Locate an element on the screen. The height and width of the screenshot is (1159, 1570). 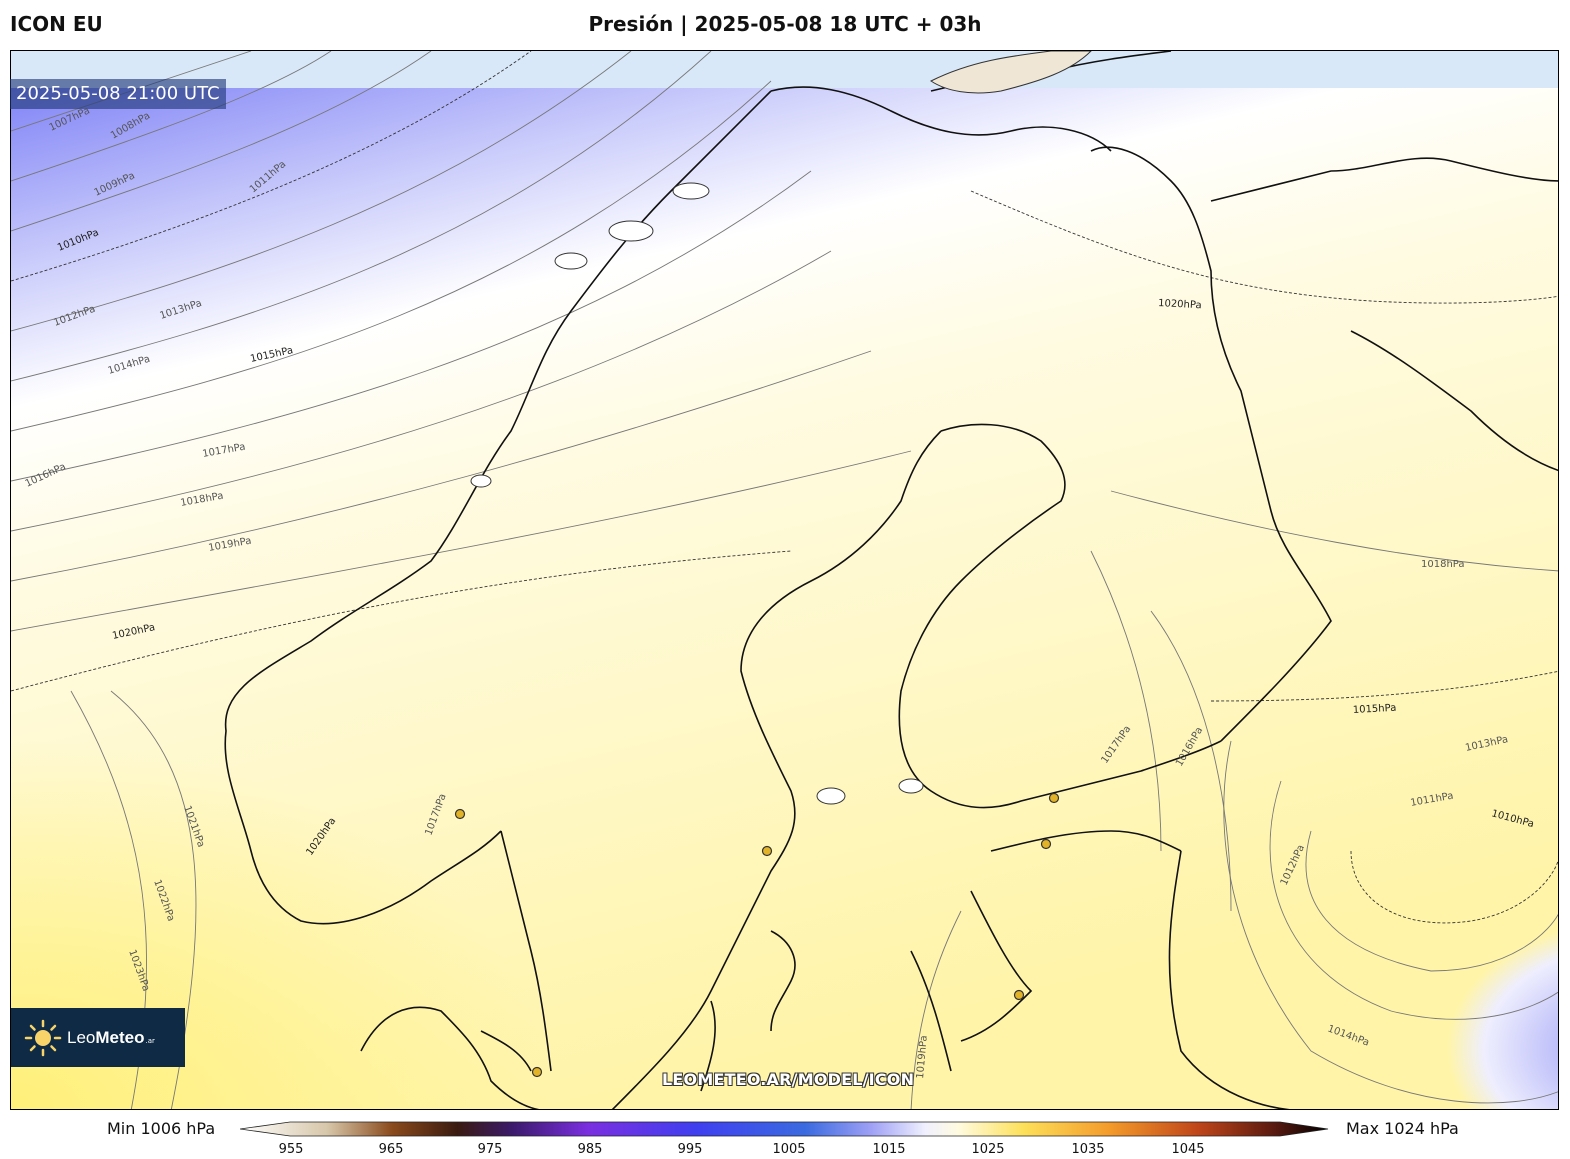
colorbar is located at coordinates (784, 1131).